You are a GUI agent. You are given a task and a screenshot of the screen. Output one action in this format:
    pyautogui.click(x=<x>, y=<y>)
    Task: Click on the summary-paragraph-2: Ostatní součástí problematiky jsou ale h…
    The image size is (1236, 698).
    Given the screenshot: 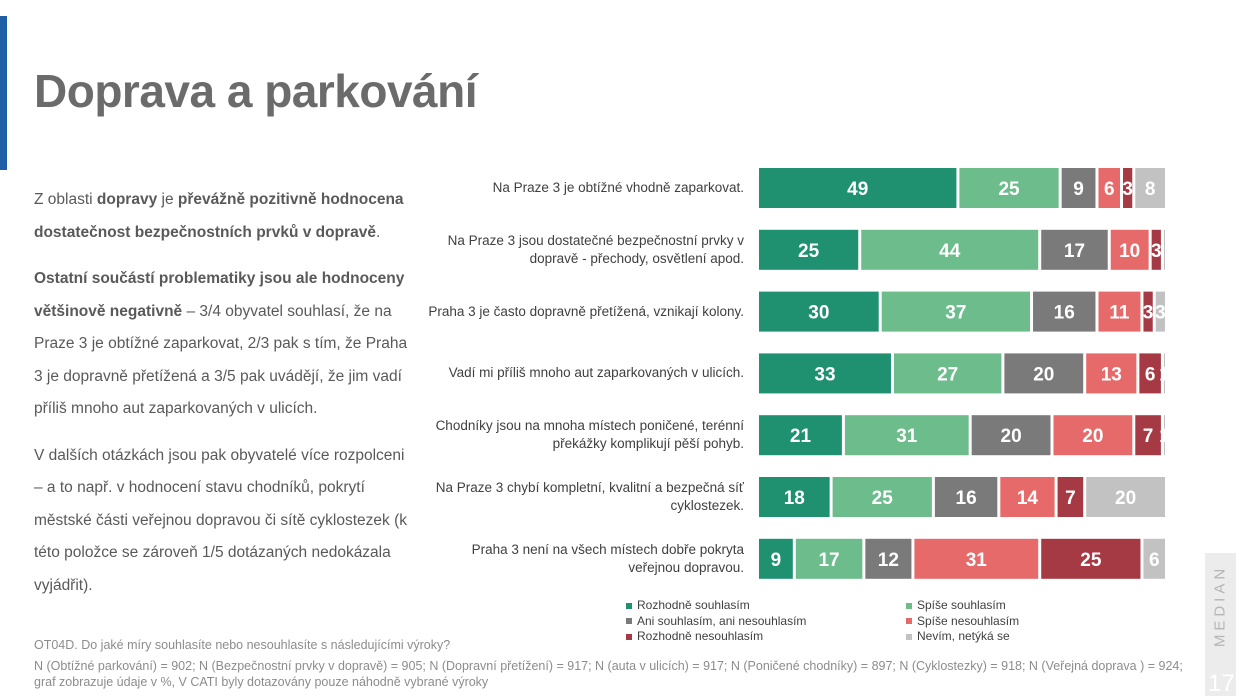 What is the action you would take?
    pyautogui.click(x=221, y=343)
    